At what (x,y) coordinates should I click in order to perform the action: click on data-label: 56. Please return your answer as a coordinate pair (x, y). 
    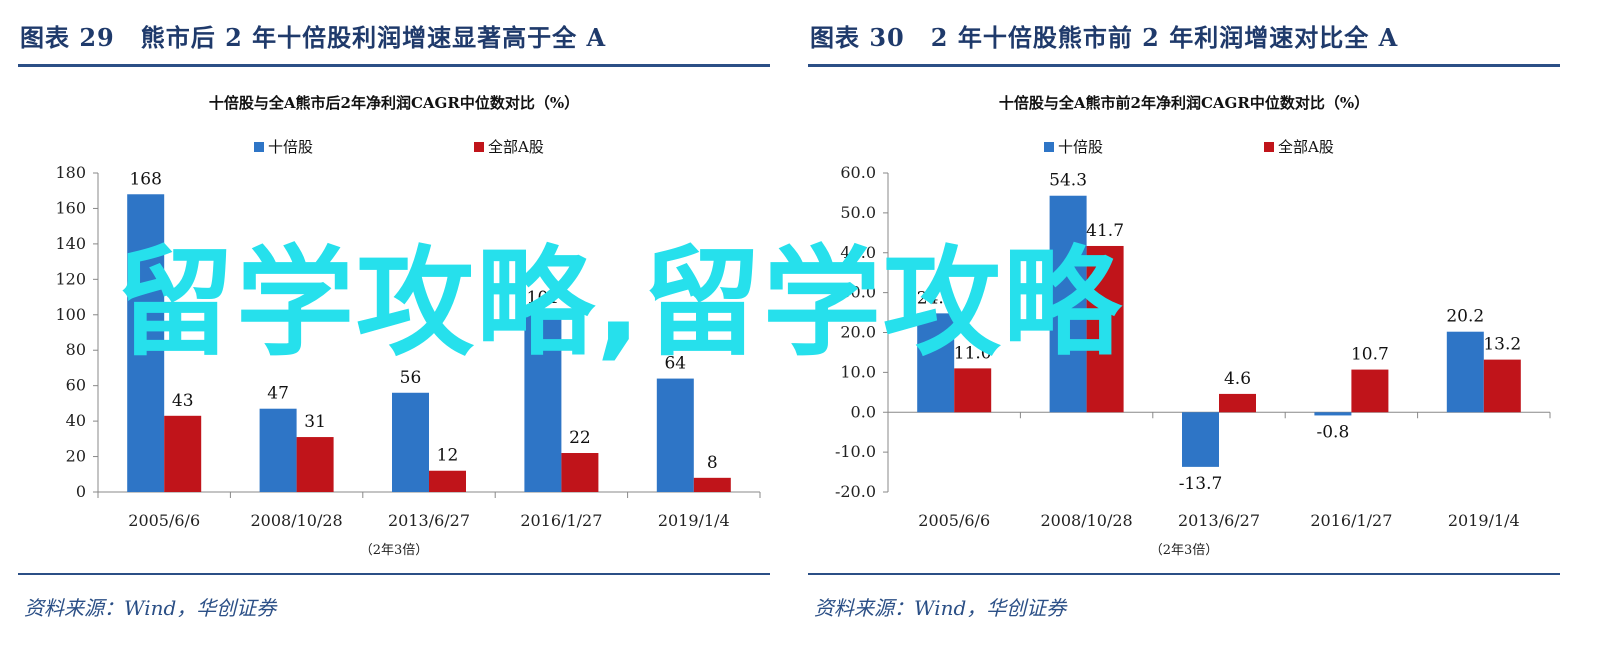
    Looking at the image, I should click on (411, 378).